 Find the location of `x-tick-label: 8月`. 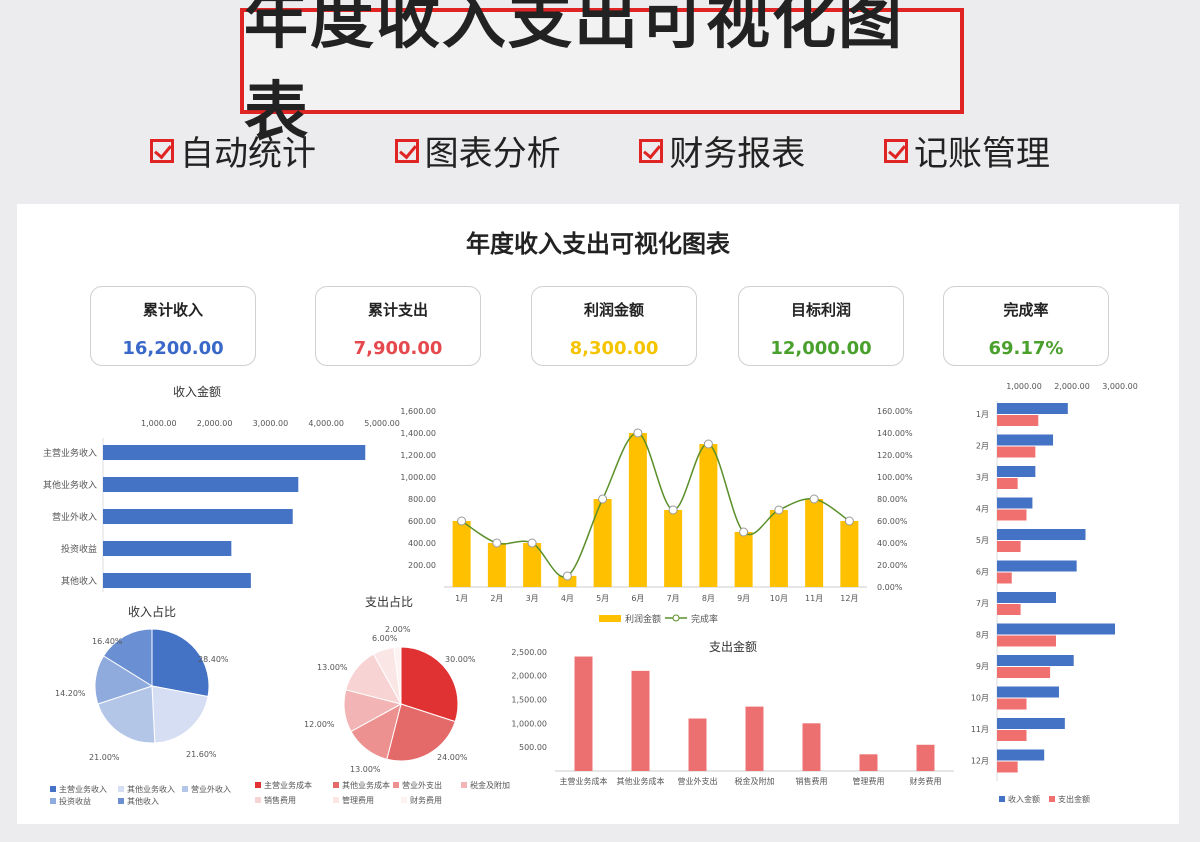

x-tick-label: 8月 is located at coordinates (708, 598).